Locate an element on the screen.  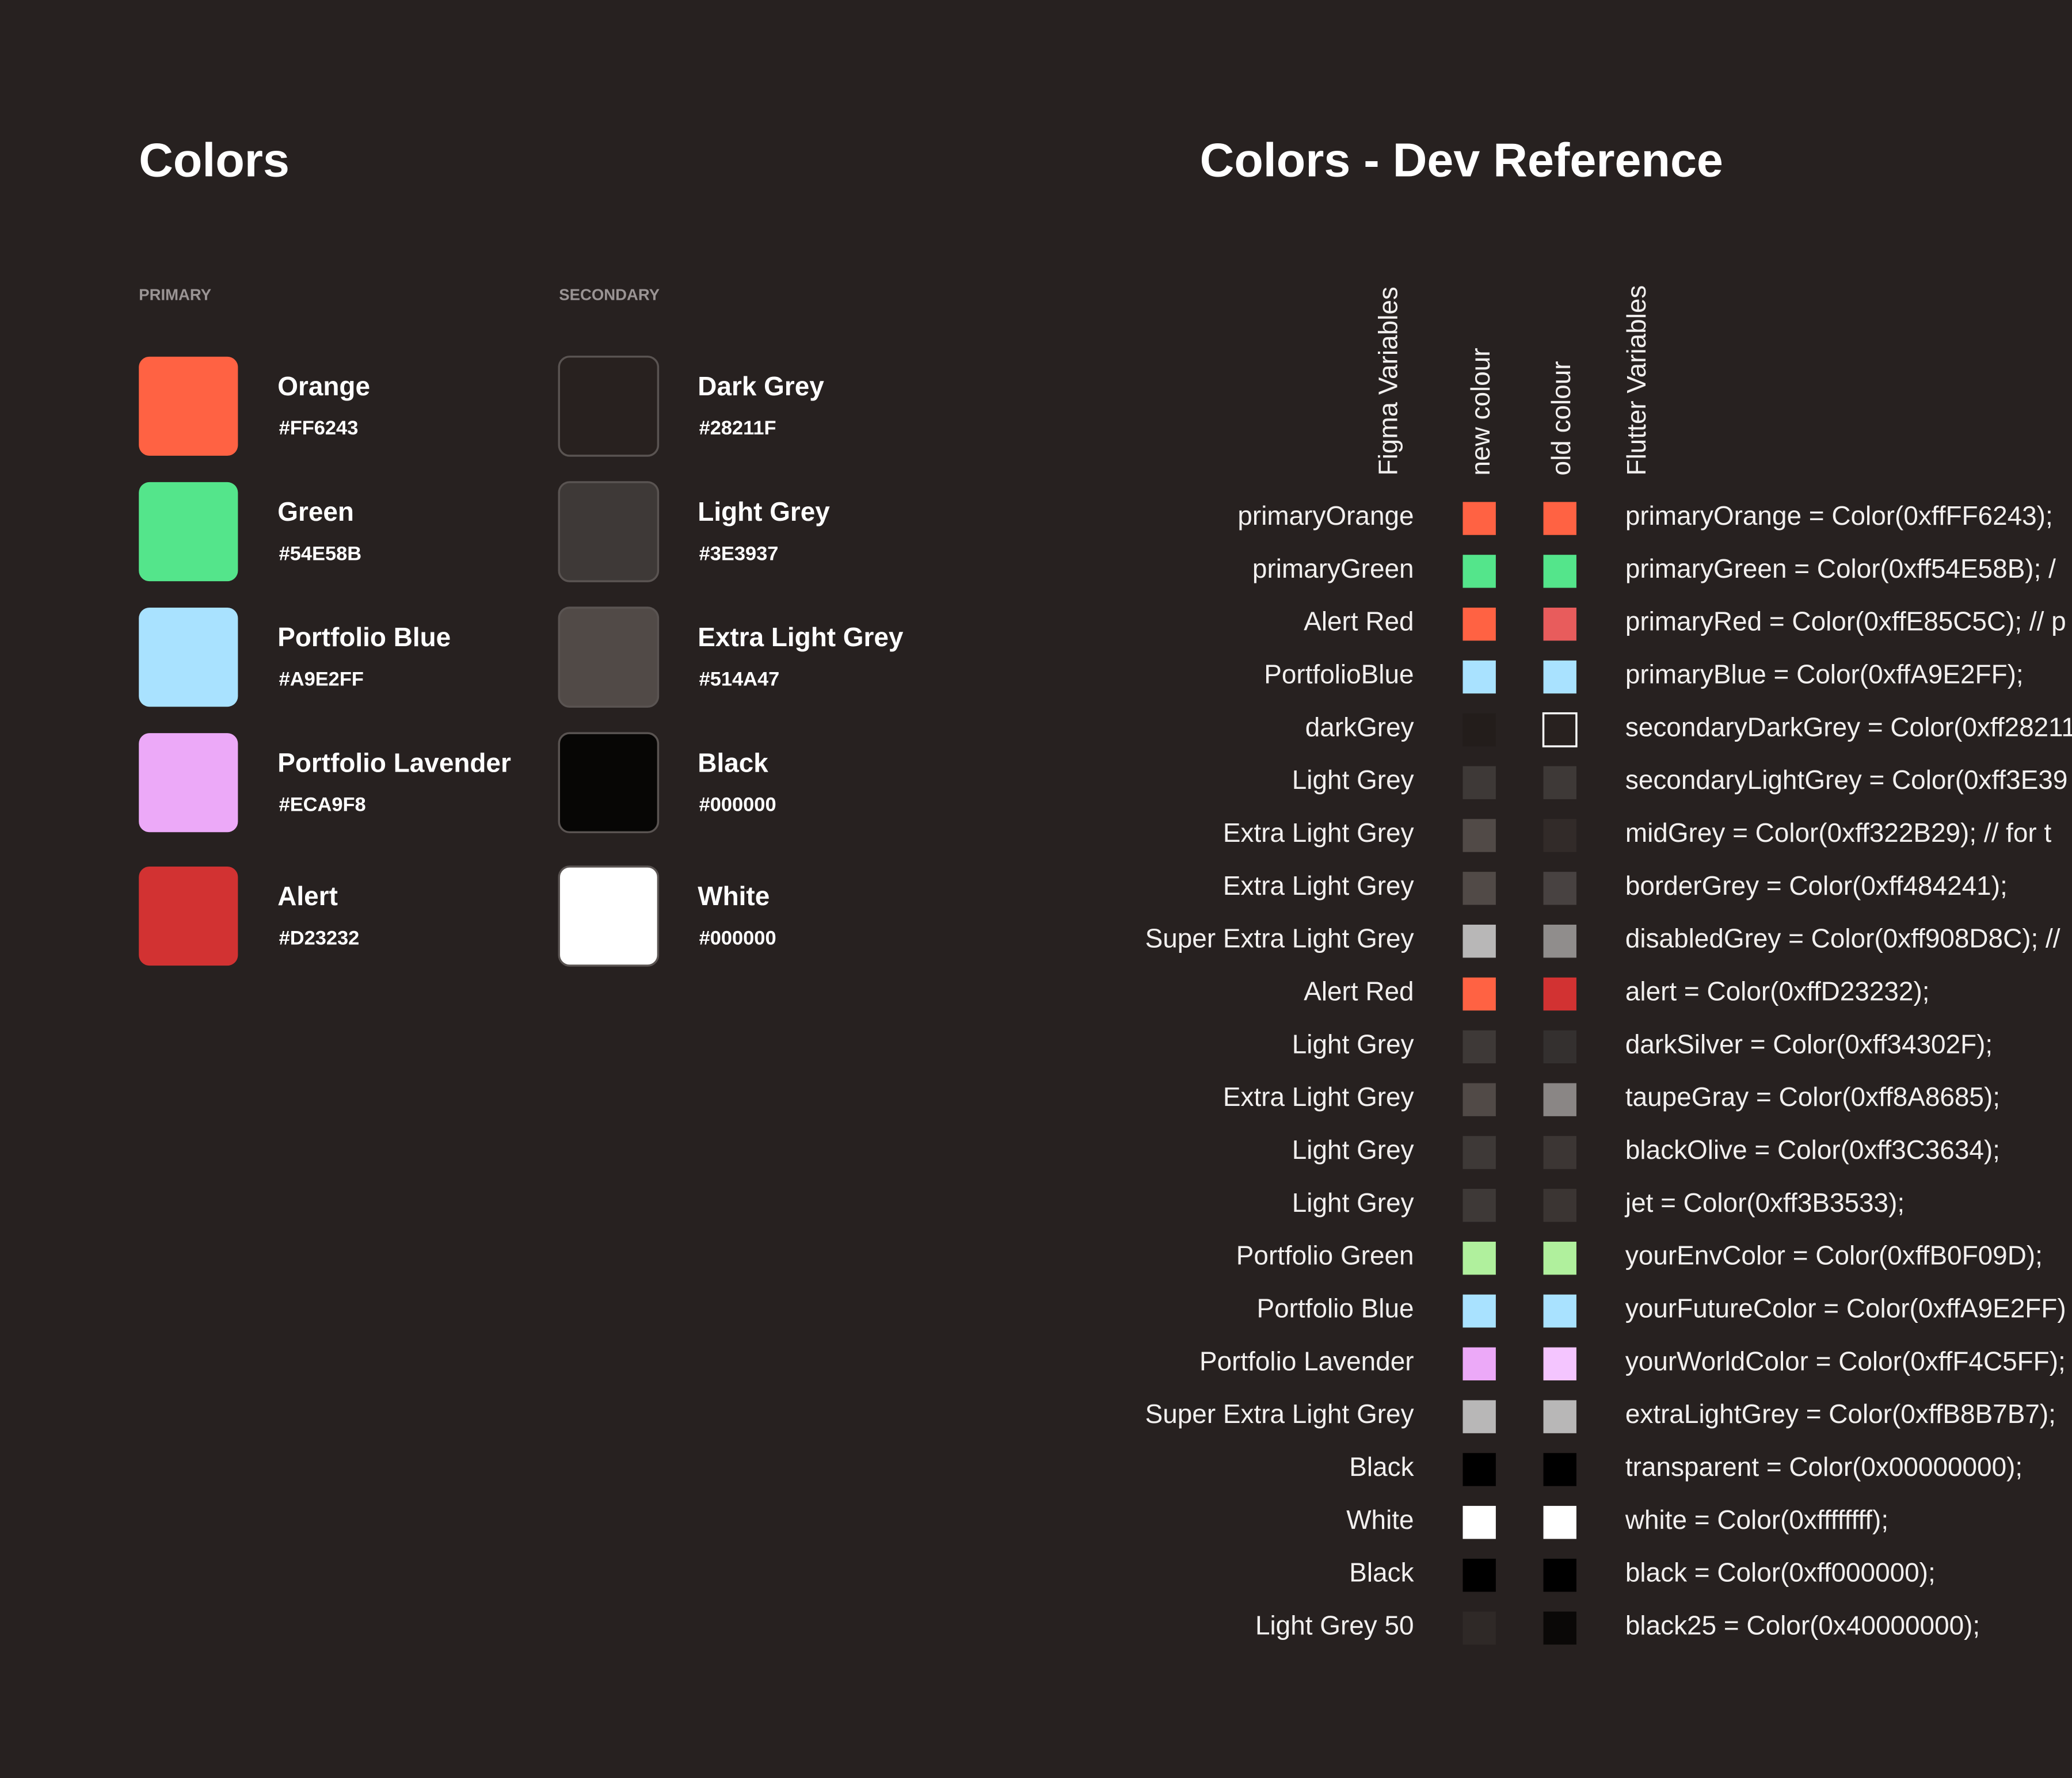
column-header: new colour is located at coordinates (1480, 412).